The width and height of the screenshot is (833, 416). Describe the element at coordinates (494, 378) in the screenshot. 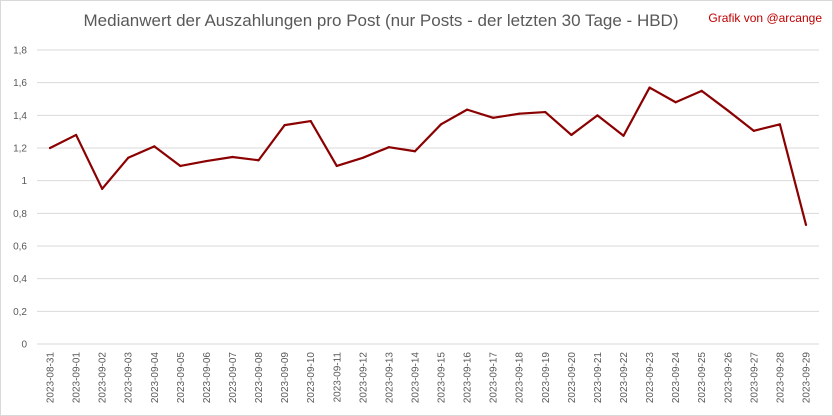

I see `x-tick-label: 2023-09-17` at that location.